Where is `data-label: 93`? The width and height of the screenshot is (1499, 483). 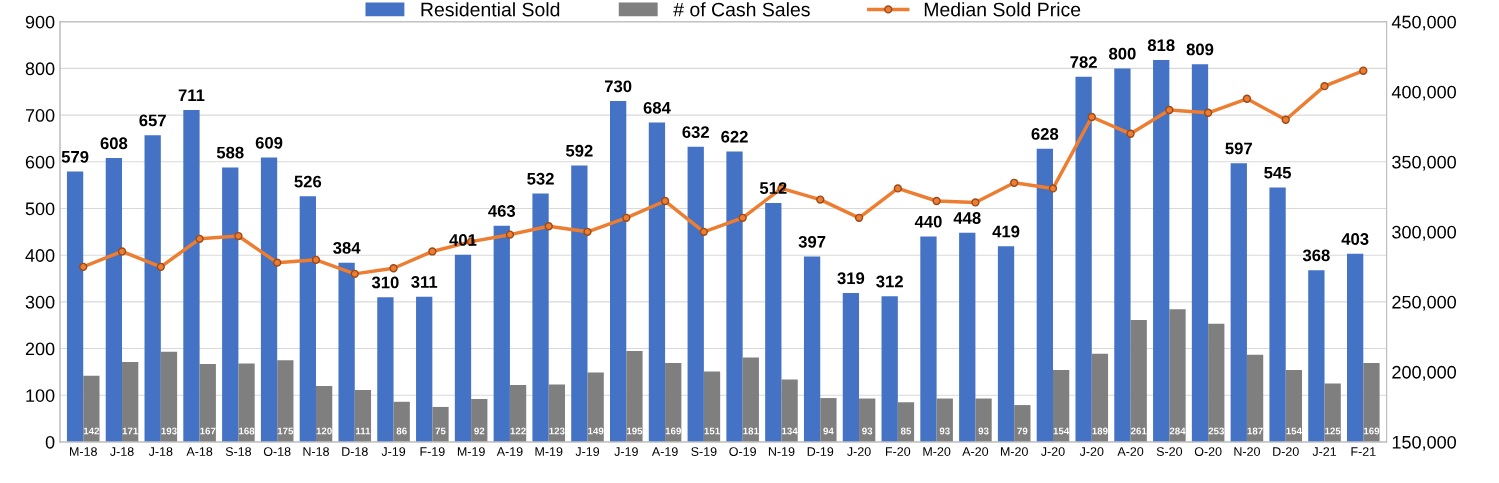 data-label: 93 is located at coordinates (944, 431).